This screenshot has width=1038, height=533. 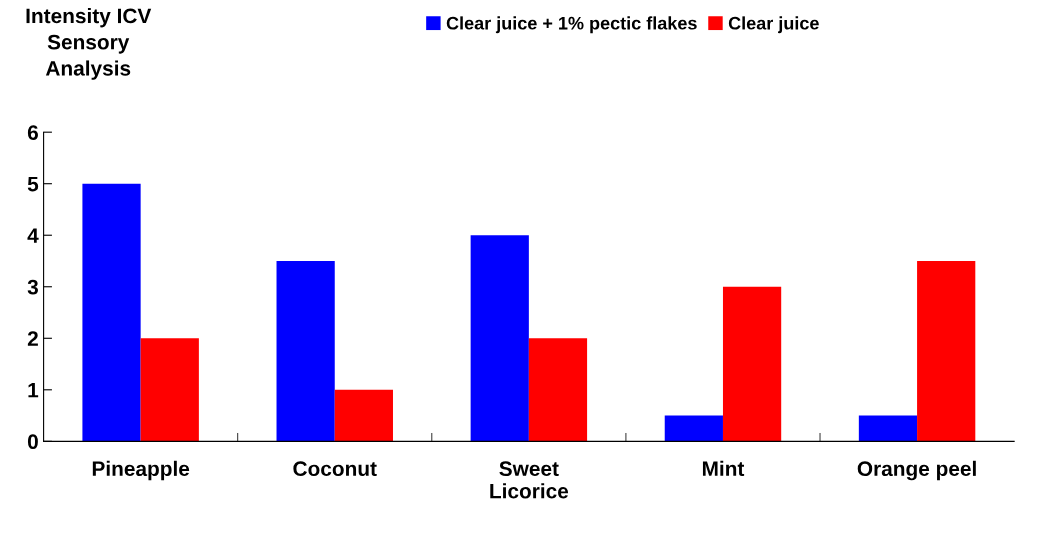 I want to click on y-tick-label: 3, so click(x=32, y=287).